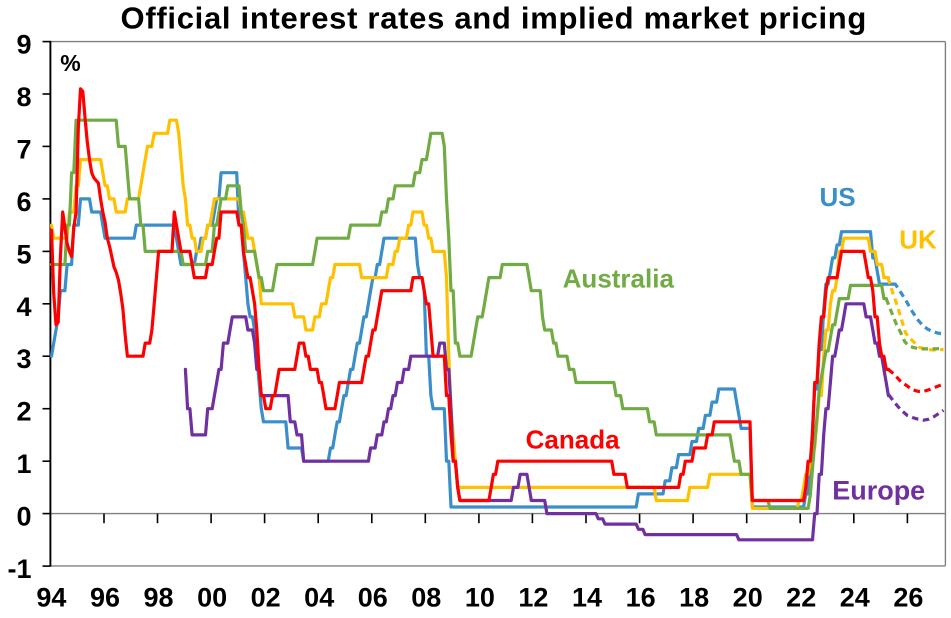 This screenshot has height=618, width=951. What do you see at coordinates (694, 598) in the screenshot?
I see `svg-text: 18` at bounding box center [694, 598].